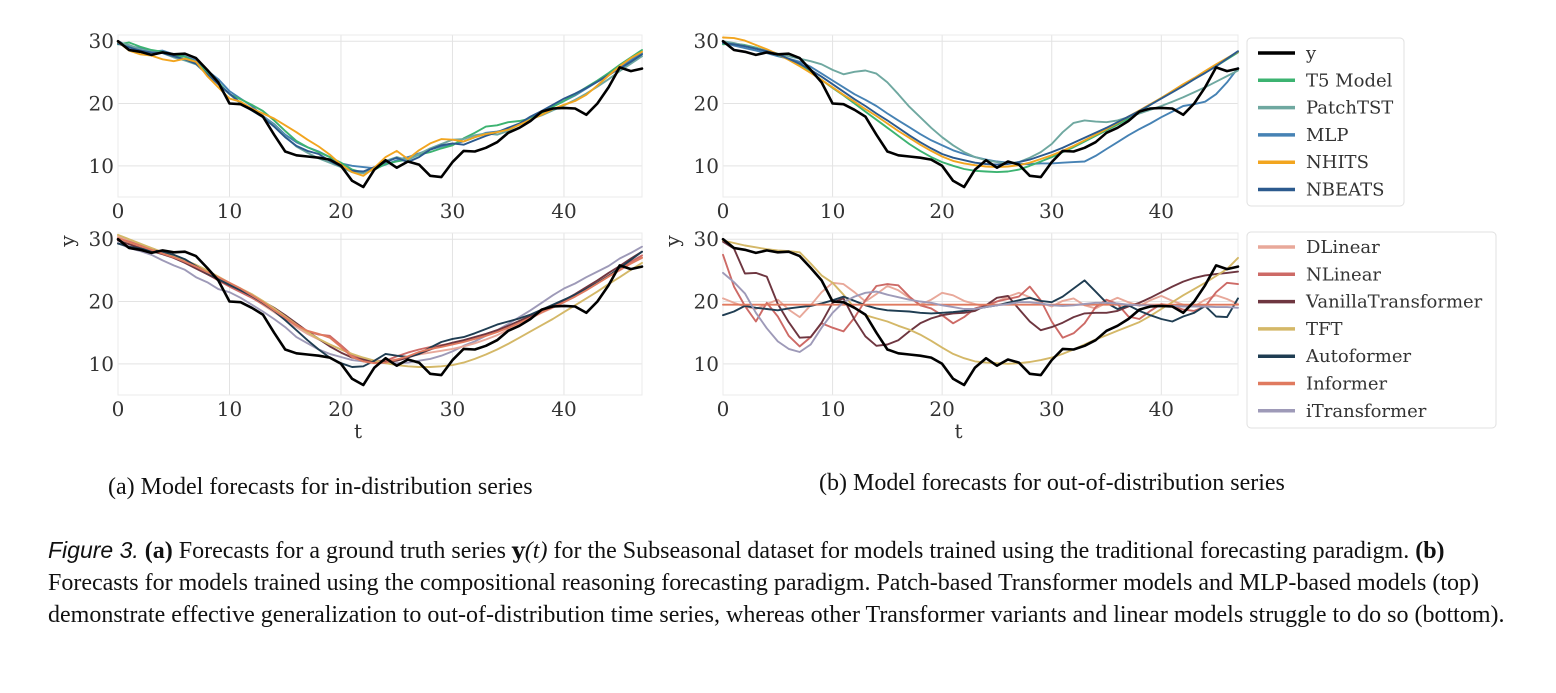 The image size is (1556, 693). What do you see at coordinates (380, 107) in the screenshot?
I see `series-line-t5-model` at bounding box center [380, 107].